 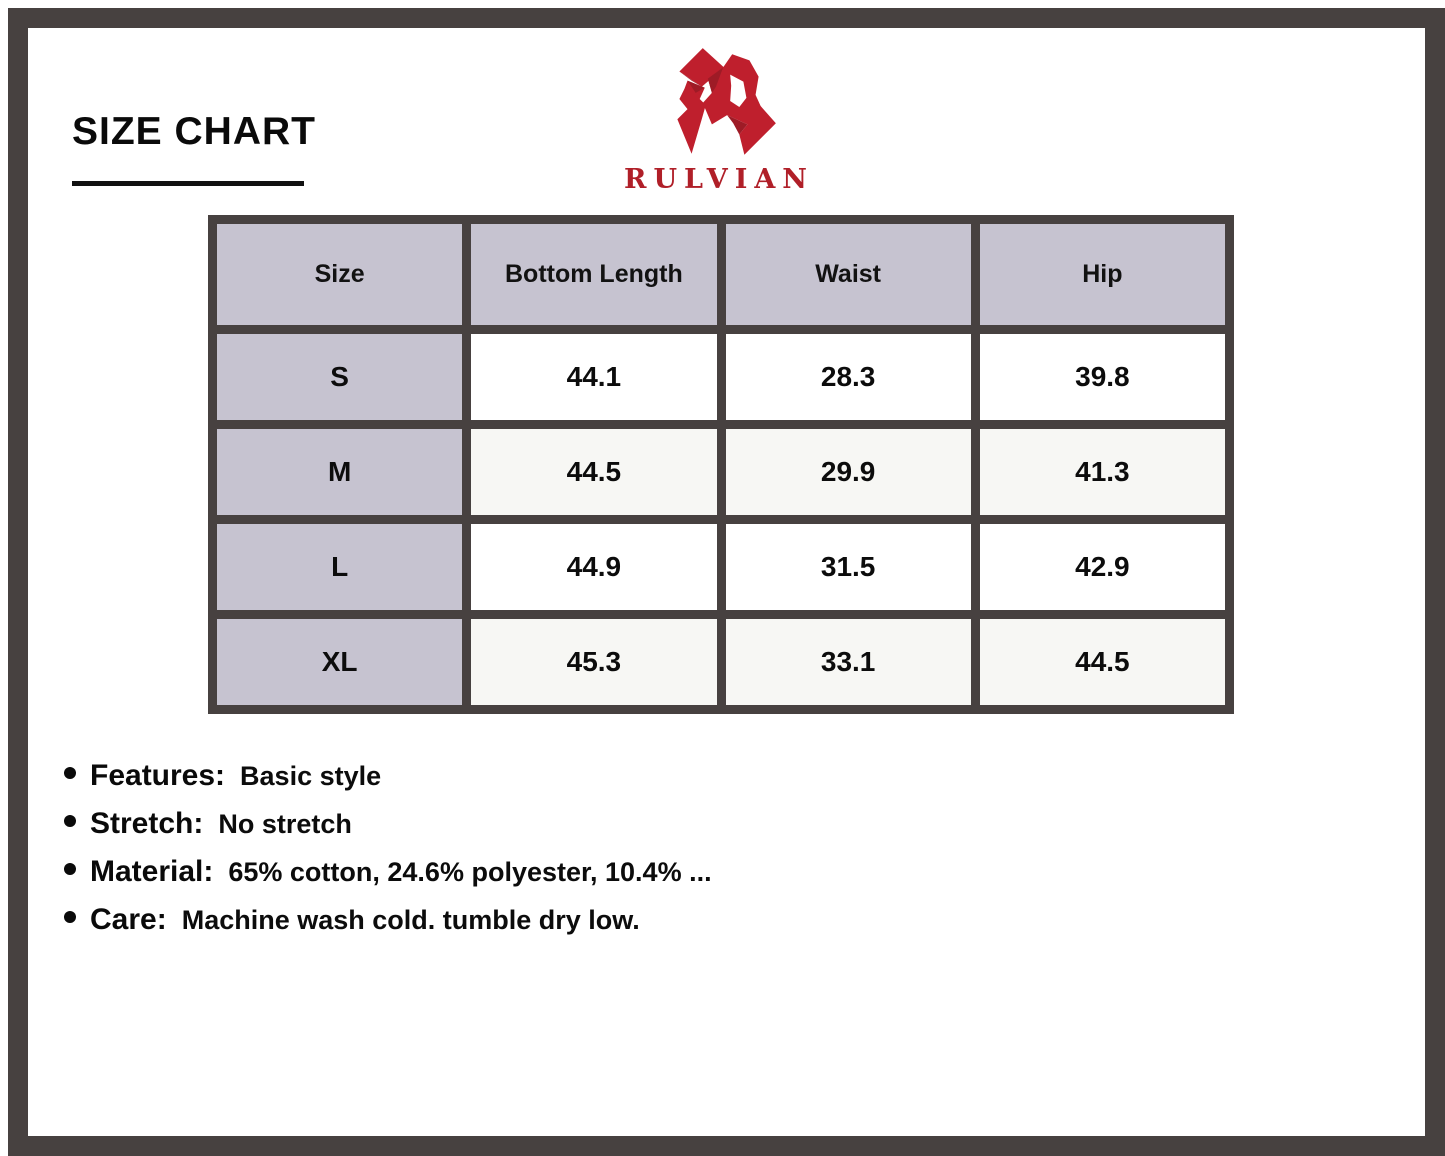 I want to click on column-header-size: Size, so click(x=340, y=274).